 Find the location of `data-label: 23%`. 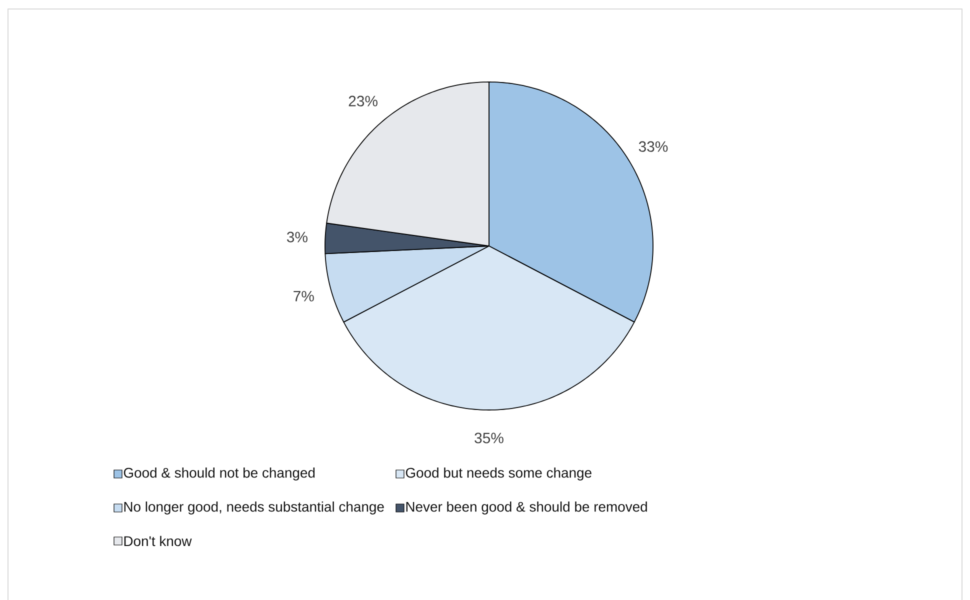

data-label: 23% is located at coordinates (363, 101).